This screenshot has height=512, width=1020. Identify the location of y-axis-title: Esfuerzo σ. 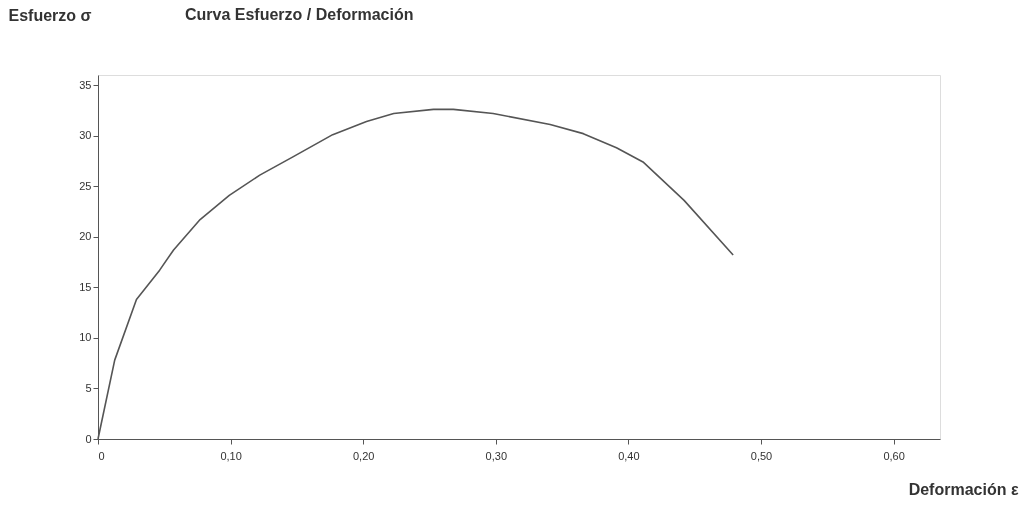
(50, 15).